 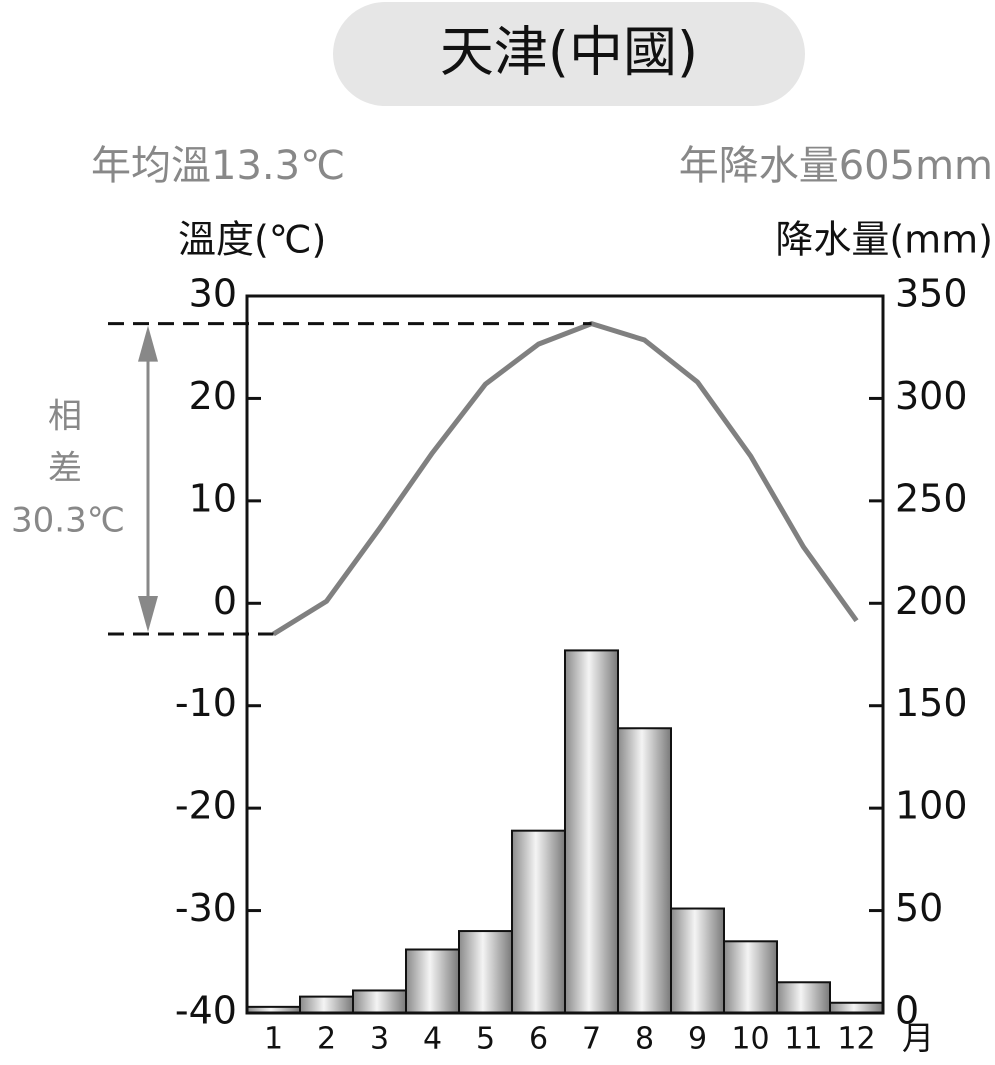 I want to click on x-tick-label: 2, so click(x=326, y=1039).